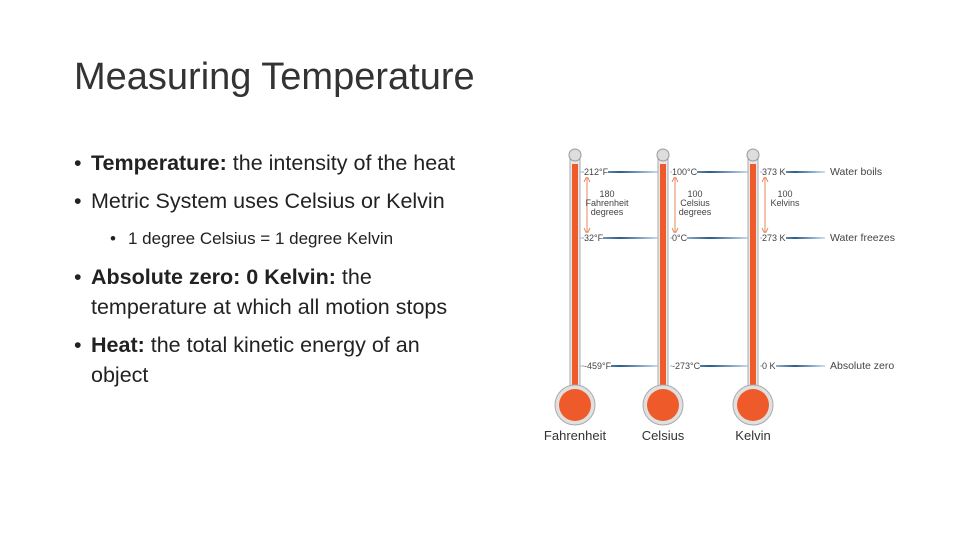  Describe the element at coordinates (575, 435) in the screenshot. I see `thermometer-name: Fahrenheit` at that location.